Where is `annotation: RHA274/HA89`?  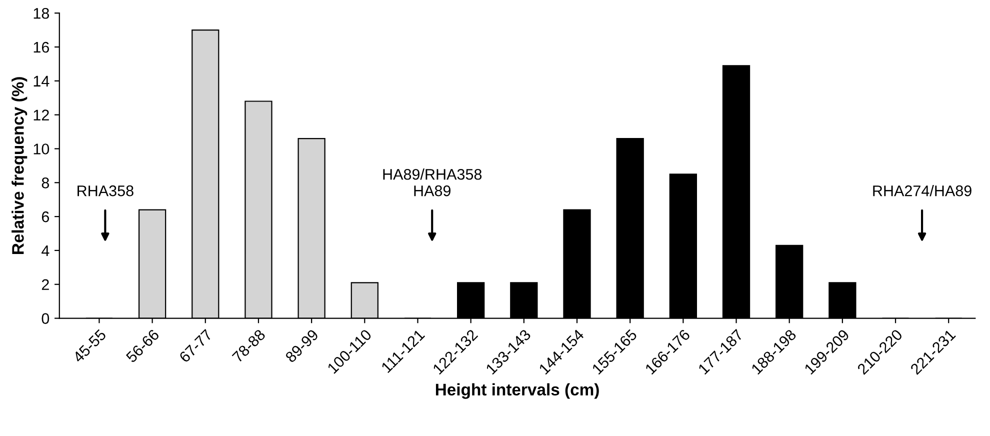 annotation: RHA274/HA89 is located at coordinates (922, 190).